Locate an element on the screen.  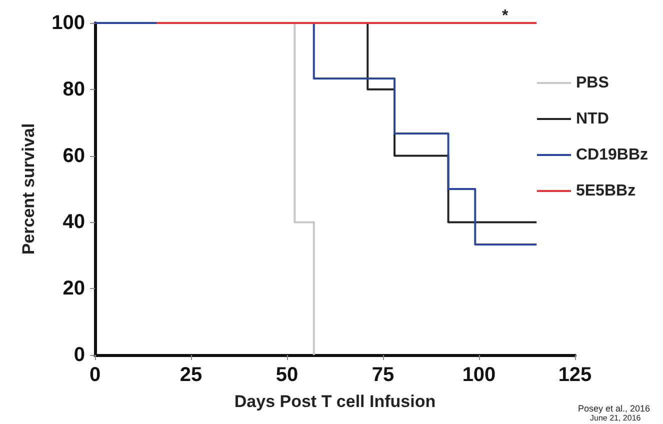
text: Posey et al., 2016 is located at coordinates (614, 409).